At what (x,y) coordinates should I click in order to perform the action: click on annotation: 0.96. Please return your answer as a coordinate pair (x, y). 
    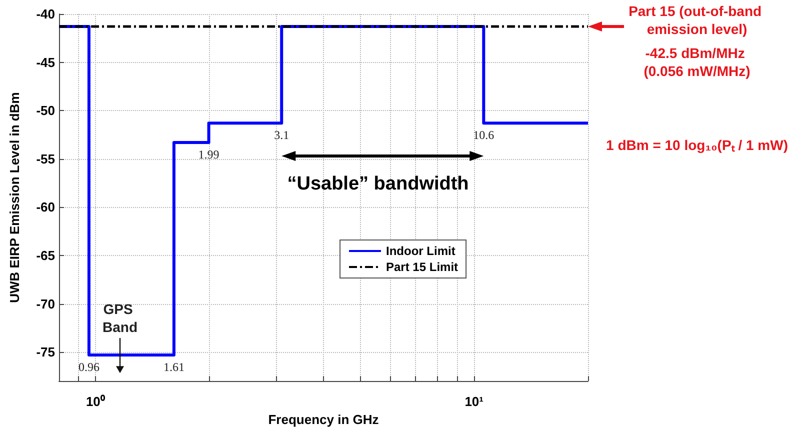
    Looking at the image, I should click on (89, 367).